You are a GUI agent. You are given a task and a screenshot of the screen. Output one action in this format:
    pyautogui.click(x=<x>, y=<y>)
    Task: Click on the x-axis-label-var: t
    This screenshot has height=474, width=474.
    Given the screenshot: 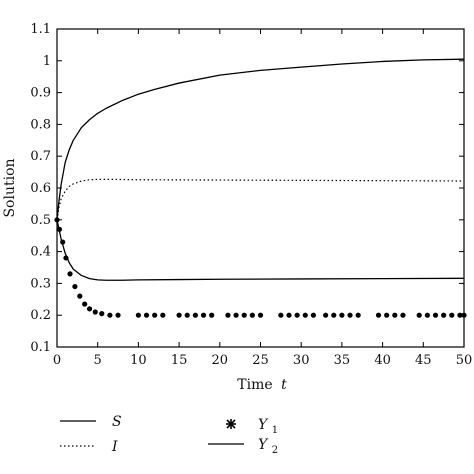 What is the action you would take?
    pyautogui.click(x=284, y=385)
    